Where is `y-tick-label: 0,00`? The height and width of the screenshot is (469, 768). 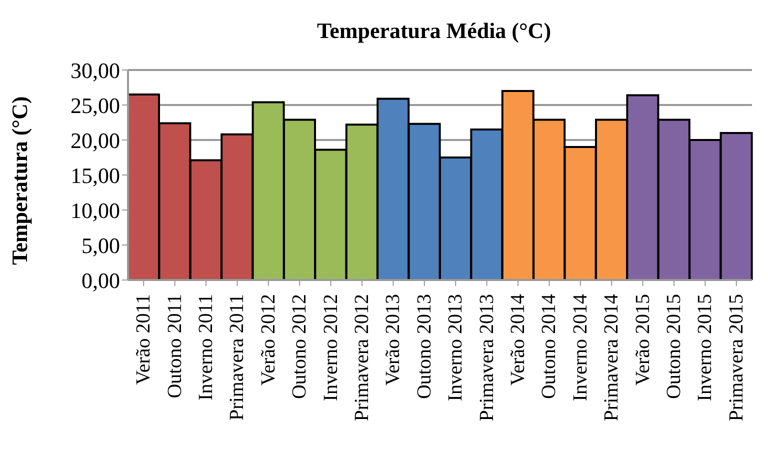
y-tick-label: 0,00 is located at coordinates (101, 280).